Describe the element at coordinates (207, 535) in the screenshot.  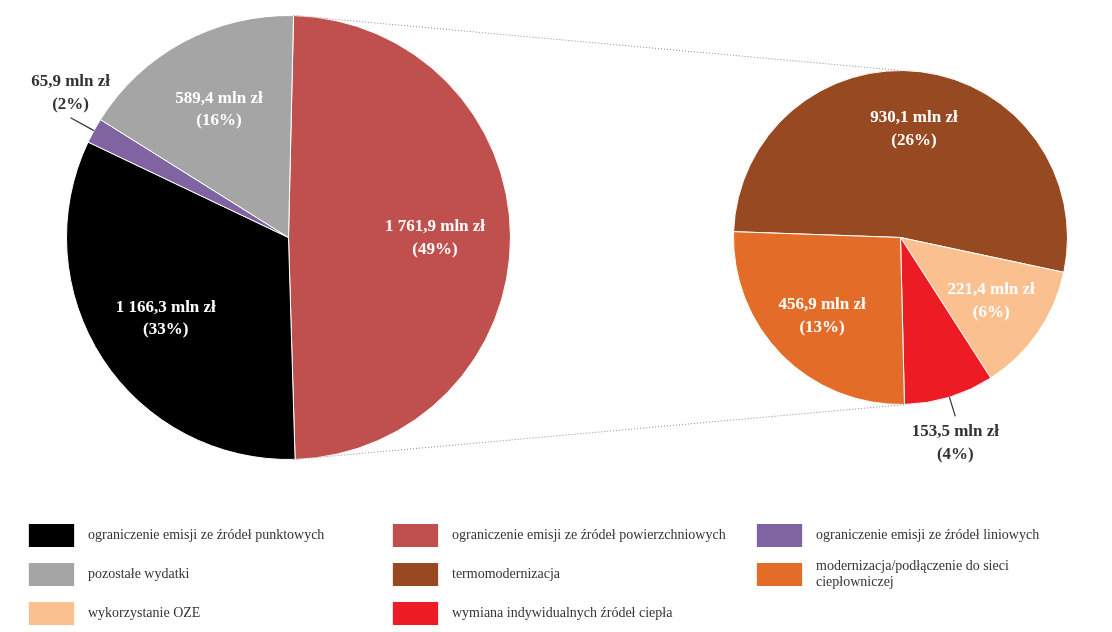
I see `legend-label: ograniczenie emisji ze źródeł punktowych` at that location.